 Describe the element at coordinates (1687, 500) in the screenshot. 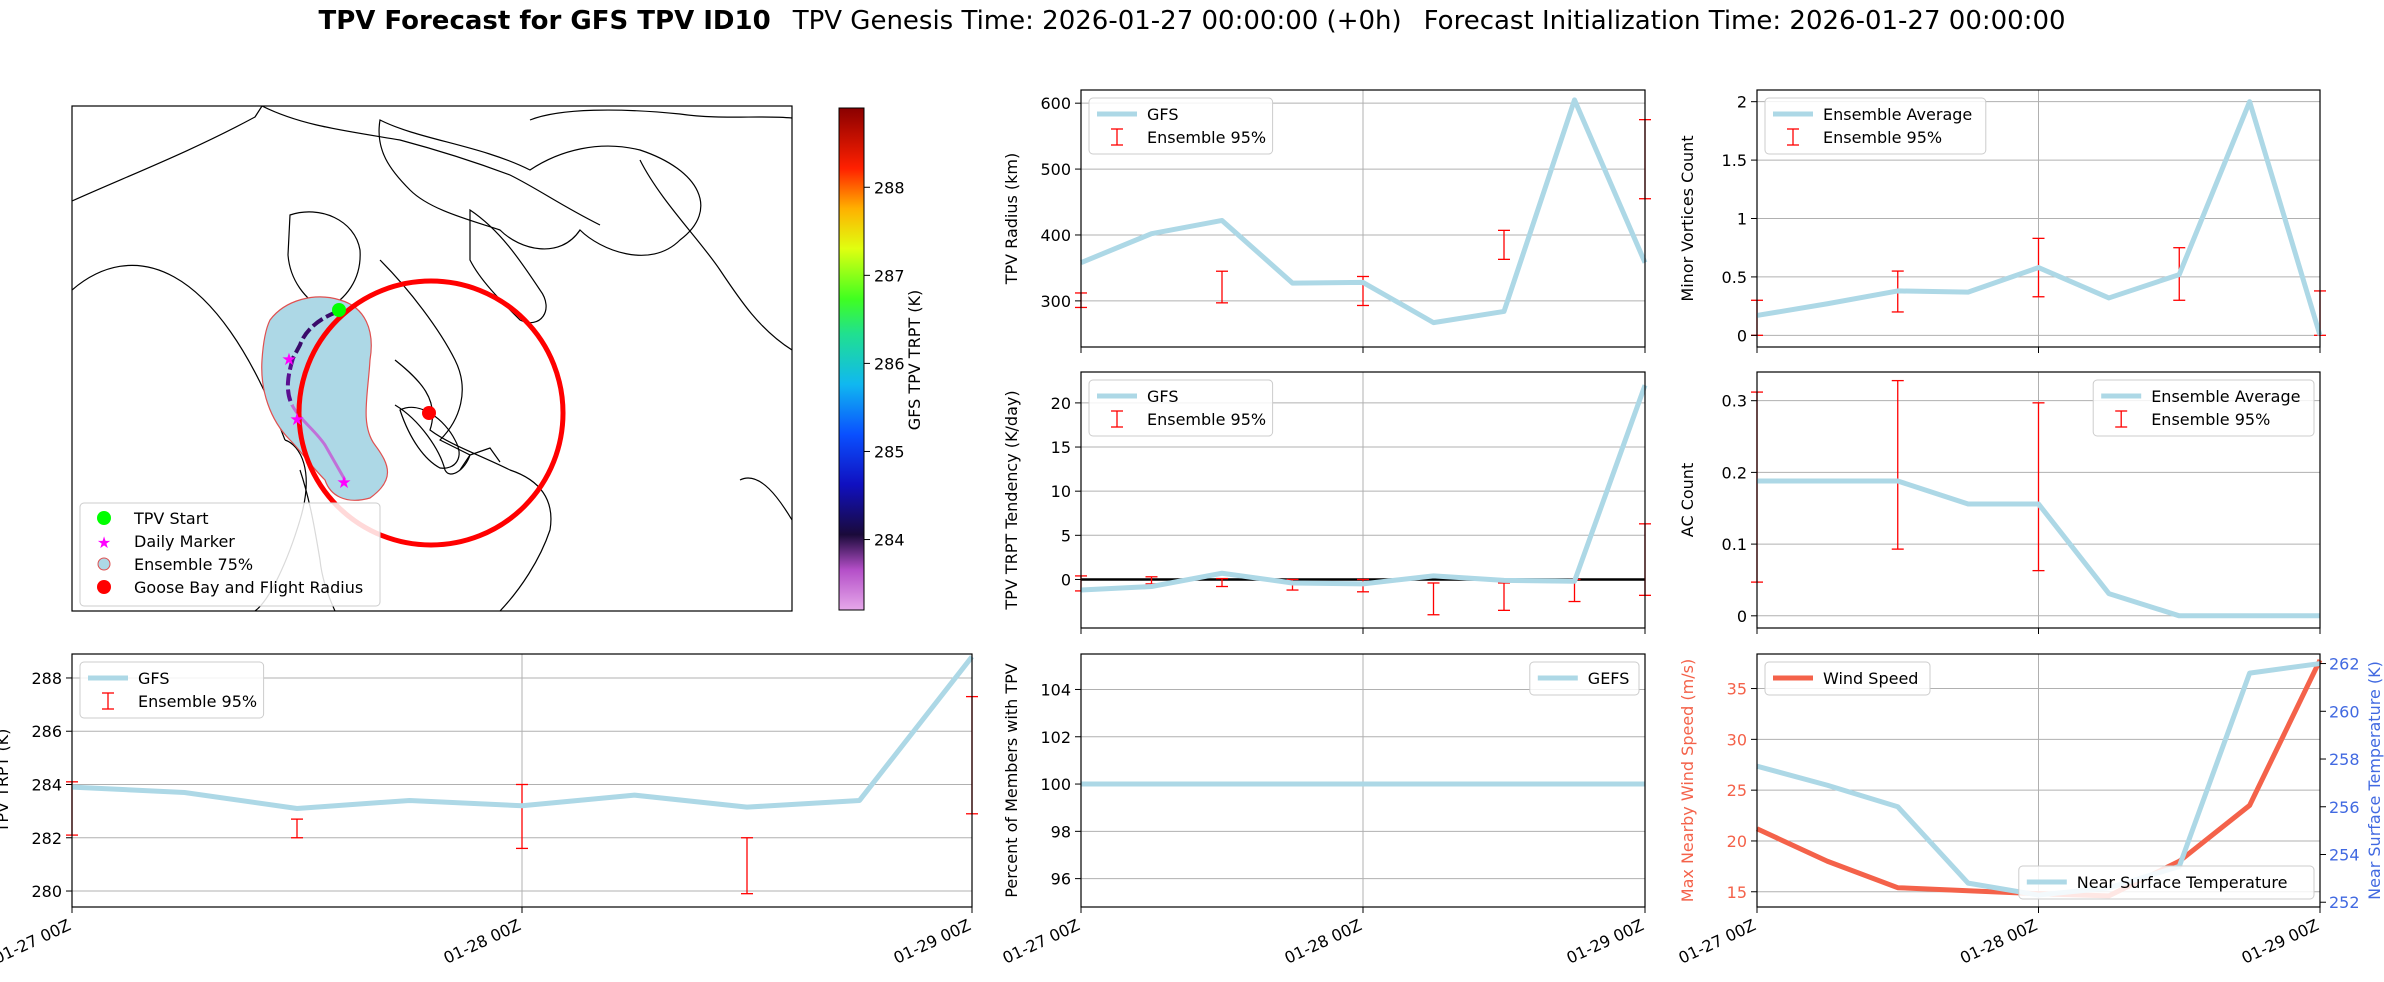

I see `y-axis-label: AC Count` at that location.